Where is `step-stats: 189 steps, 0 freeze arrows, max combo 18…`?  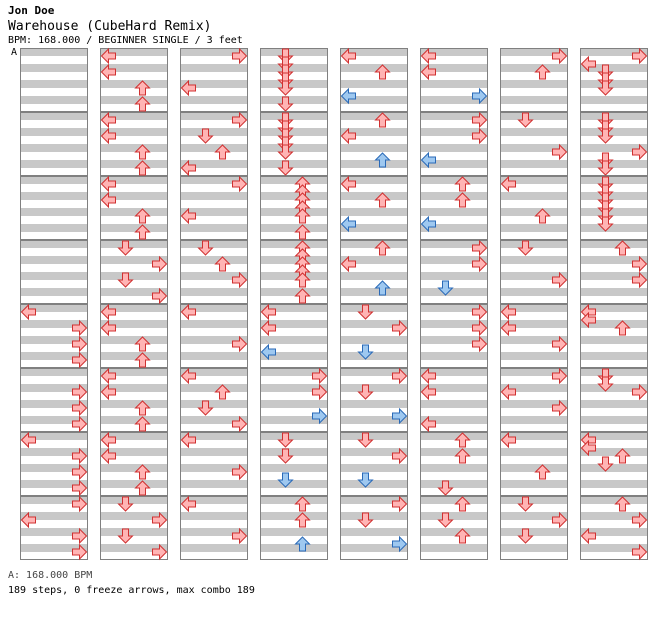
step-stats: 189 steps, 0 freeze arrows, max combo 18… is located at coordinates (131, 590).